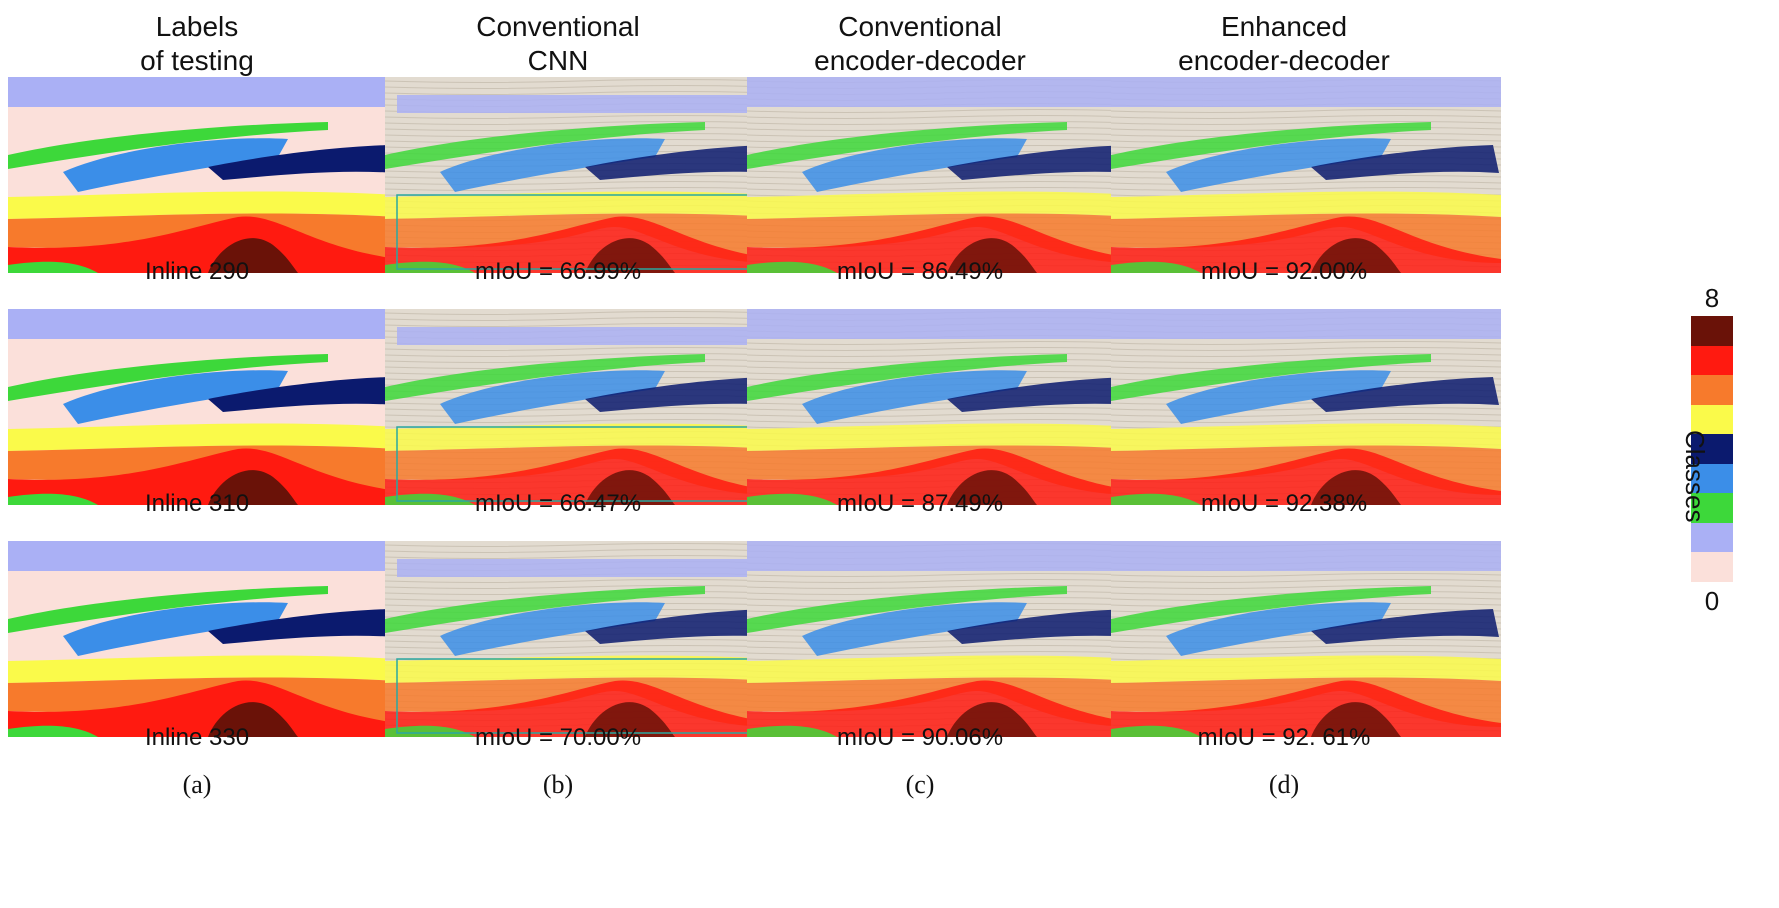 This screenshot has height=908, width=1779. What do you see at coordinates (1284, 784) in the screenshot?
I see `sub-label-d: (d)` at bounding box center [1284, 784].